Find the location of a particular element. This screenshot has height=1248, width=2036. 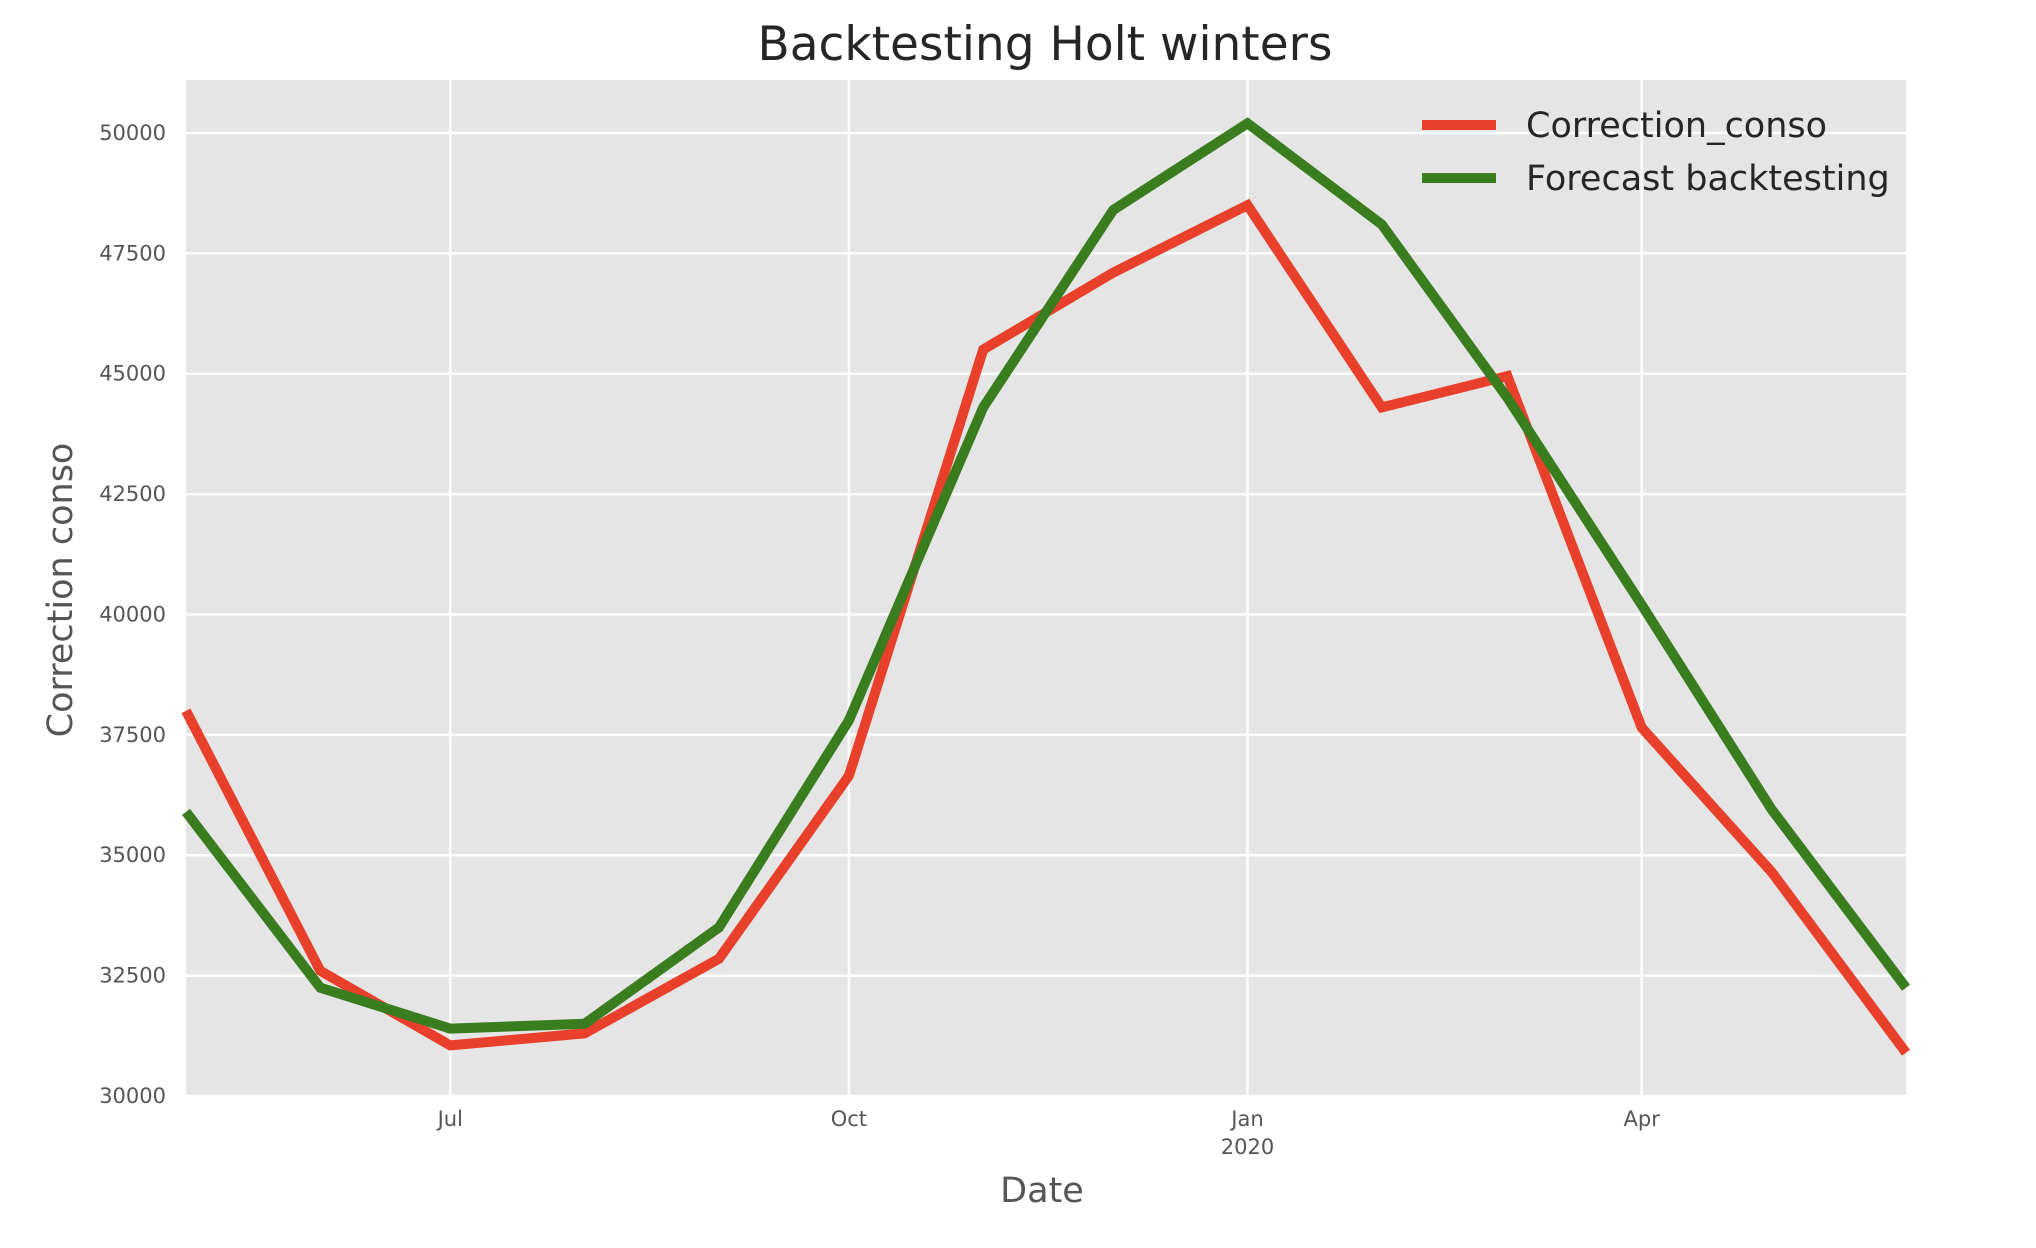

y-tick-label: 37500 is located at coordinates (132, 735).